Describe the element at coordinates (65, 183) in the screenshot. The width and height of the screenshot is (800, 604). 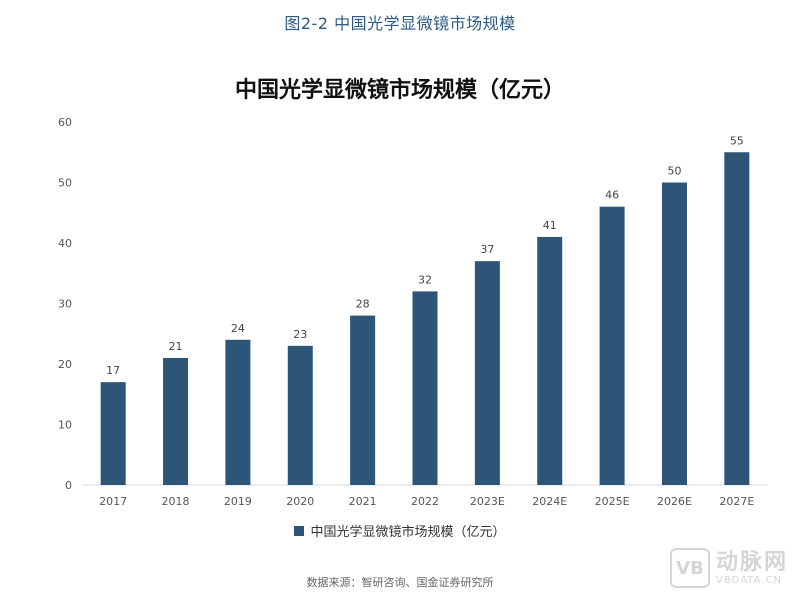
I see `y-tick-label: 50` at that location.